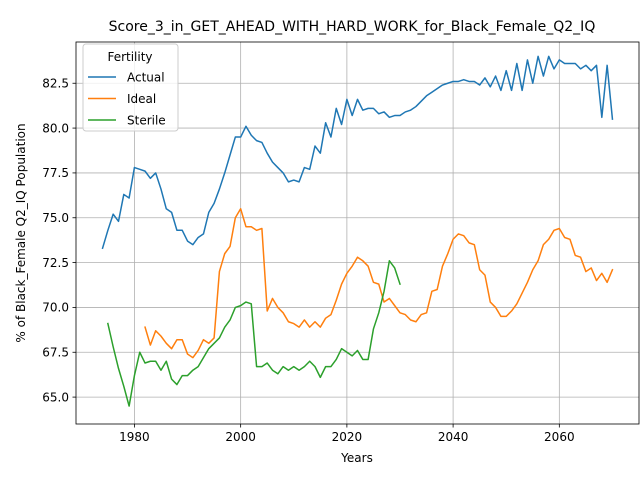 Image resolution: width=640 pixels, height=480 pixels. I want to click on x-tick-label: 1980, so click(134, 437).